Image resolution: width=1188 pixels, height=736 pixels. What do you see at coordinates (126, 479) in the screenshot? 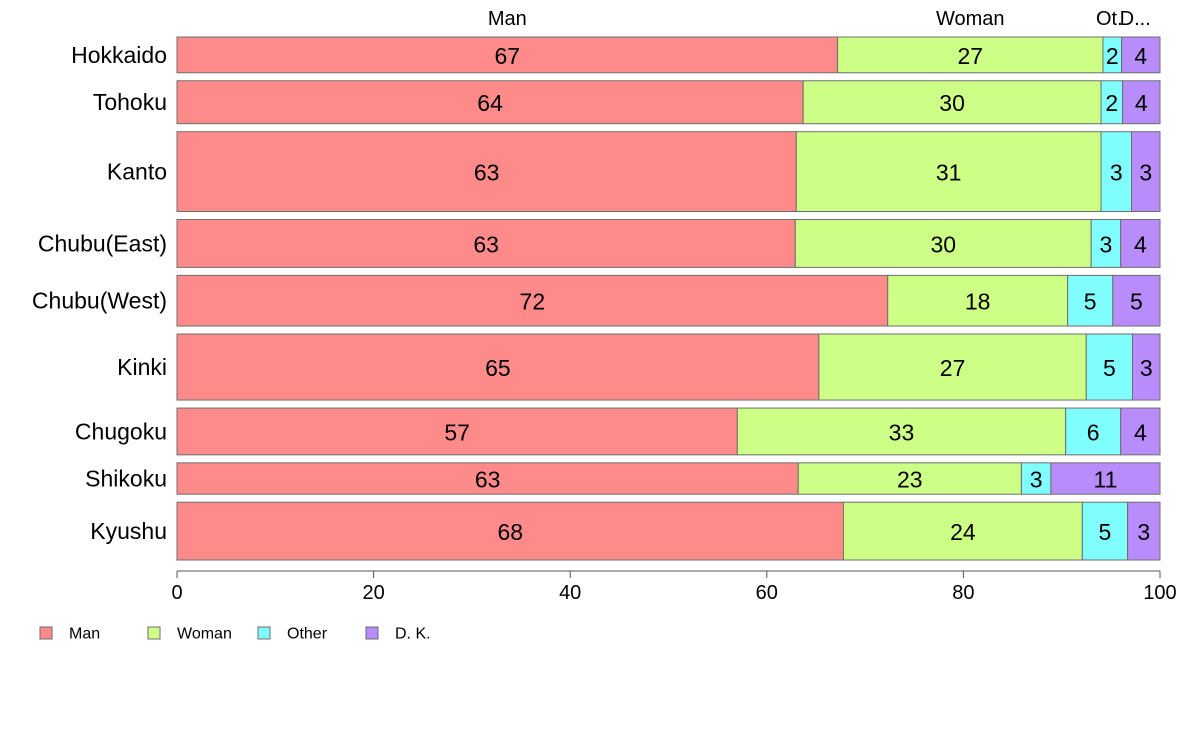
I see `category-label: Shikoku` at bounding box center [126, 479].